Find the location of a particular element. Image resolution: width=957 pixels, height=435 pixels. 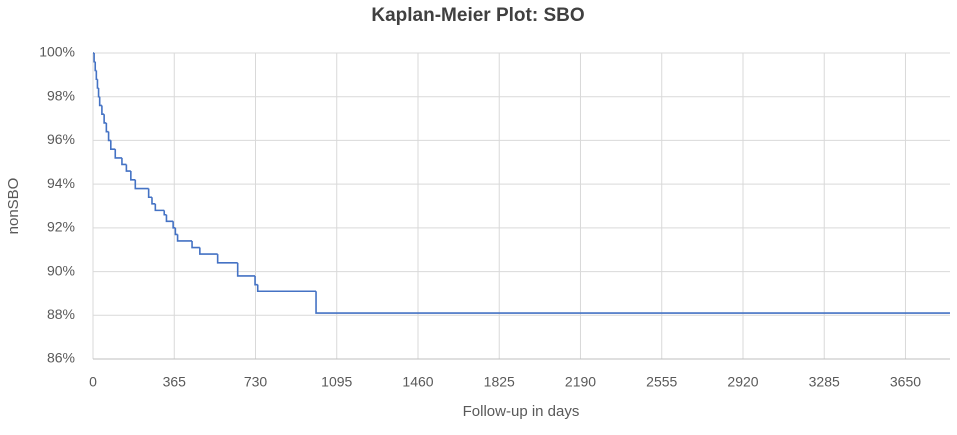

x-axis-label: Follow-up in days is located at coordinates (521, 411).